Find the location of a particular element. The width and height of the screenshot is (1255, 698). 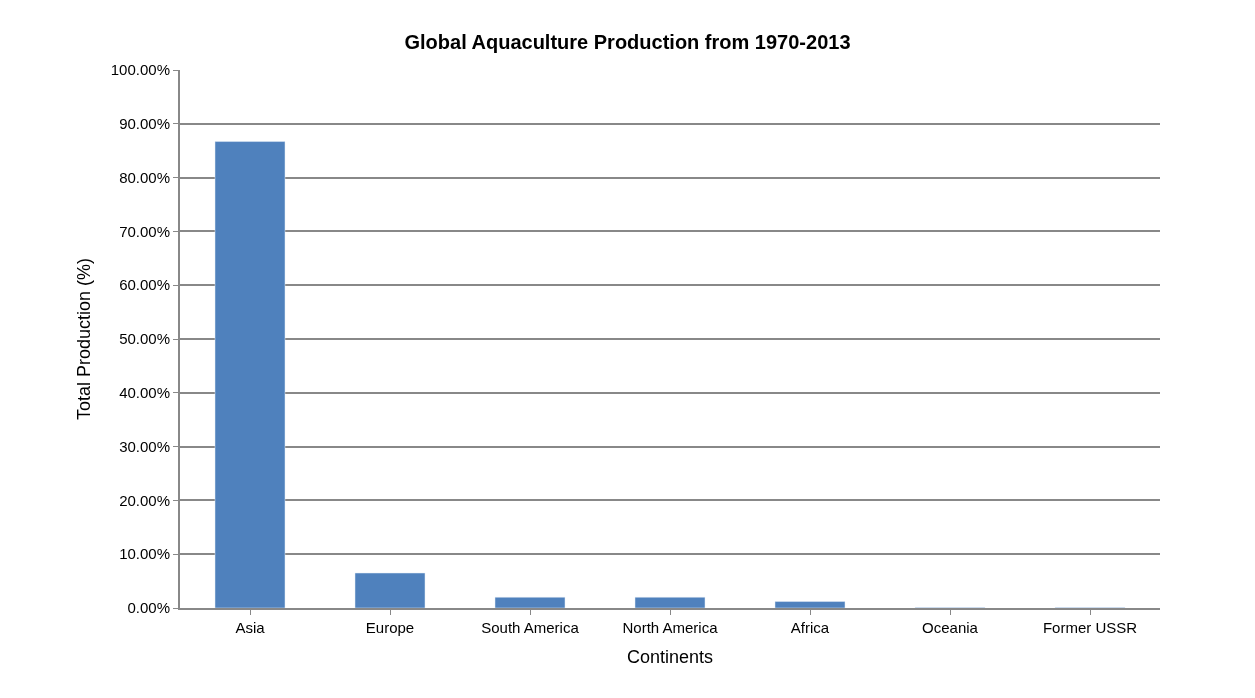

y-tick-label: 60.00% is located at coordinates (144, 285).